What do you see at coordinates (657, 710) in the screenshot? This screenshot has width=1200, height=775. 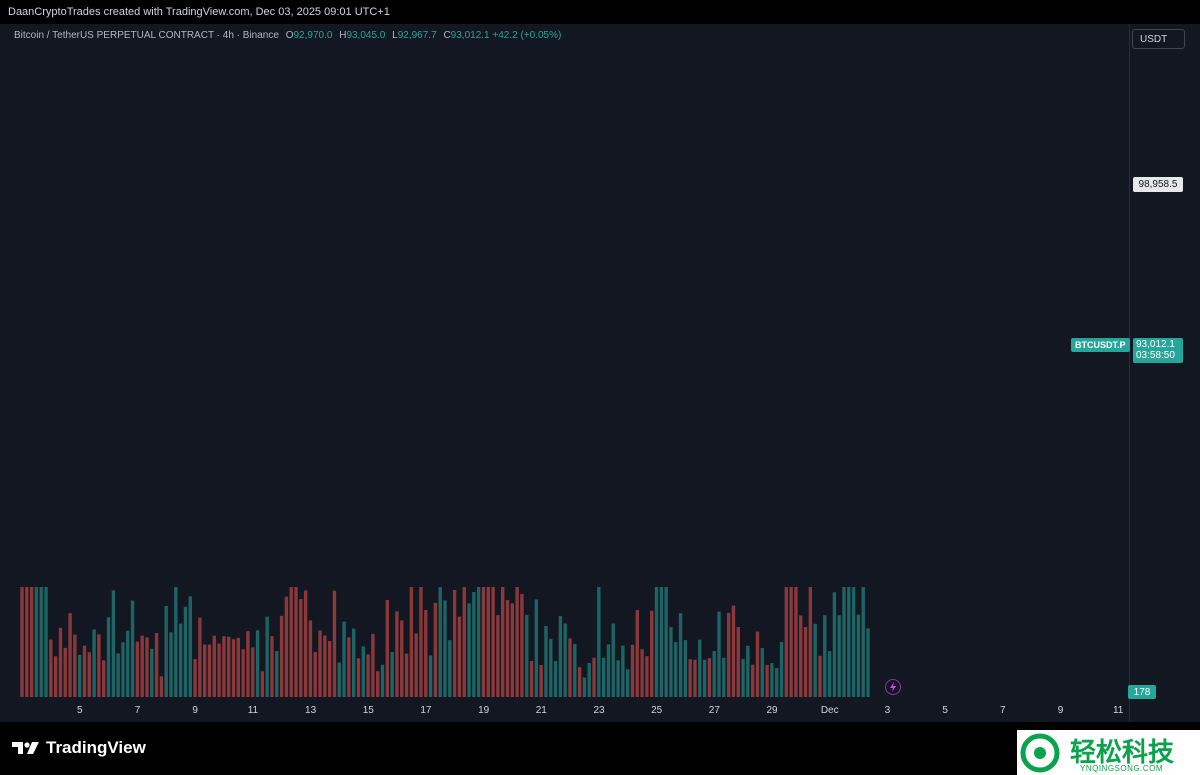 I see `x-tick-label: 25` at bounding box center [657, 710].